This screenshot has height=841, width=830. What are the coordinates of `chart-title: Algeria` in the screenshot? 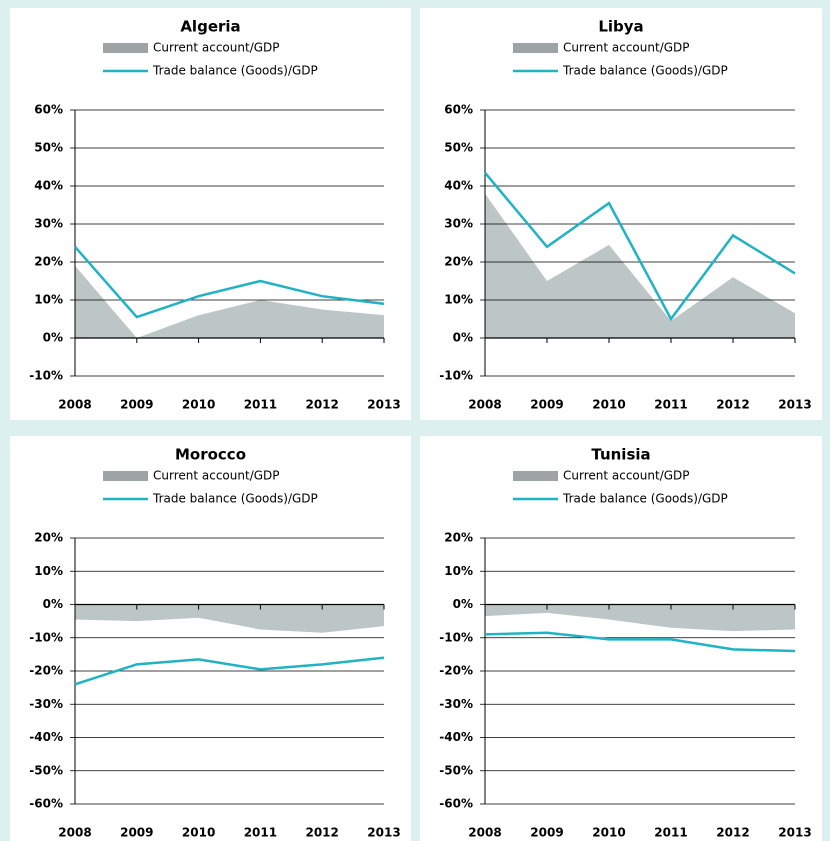 It's located at (210, 27).